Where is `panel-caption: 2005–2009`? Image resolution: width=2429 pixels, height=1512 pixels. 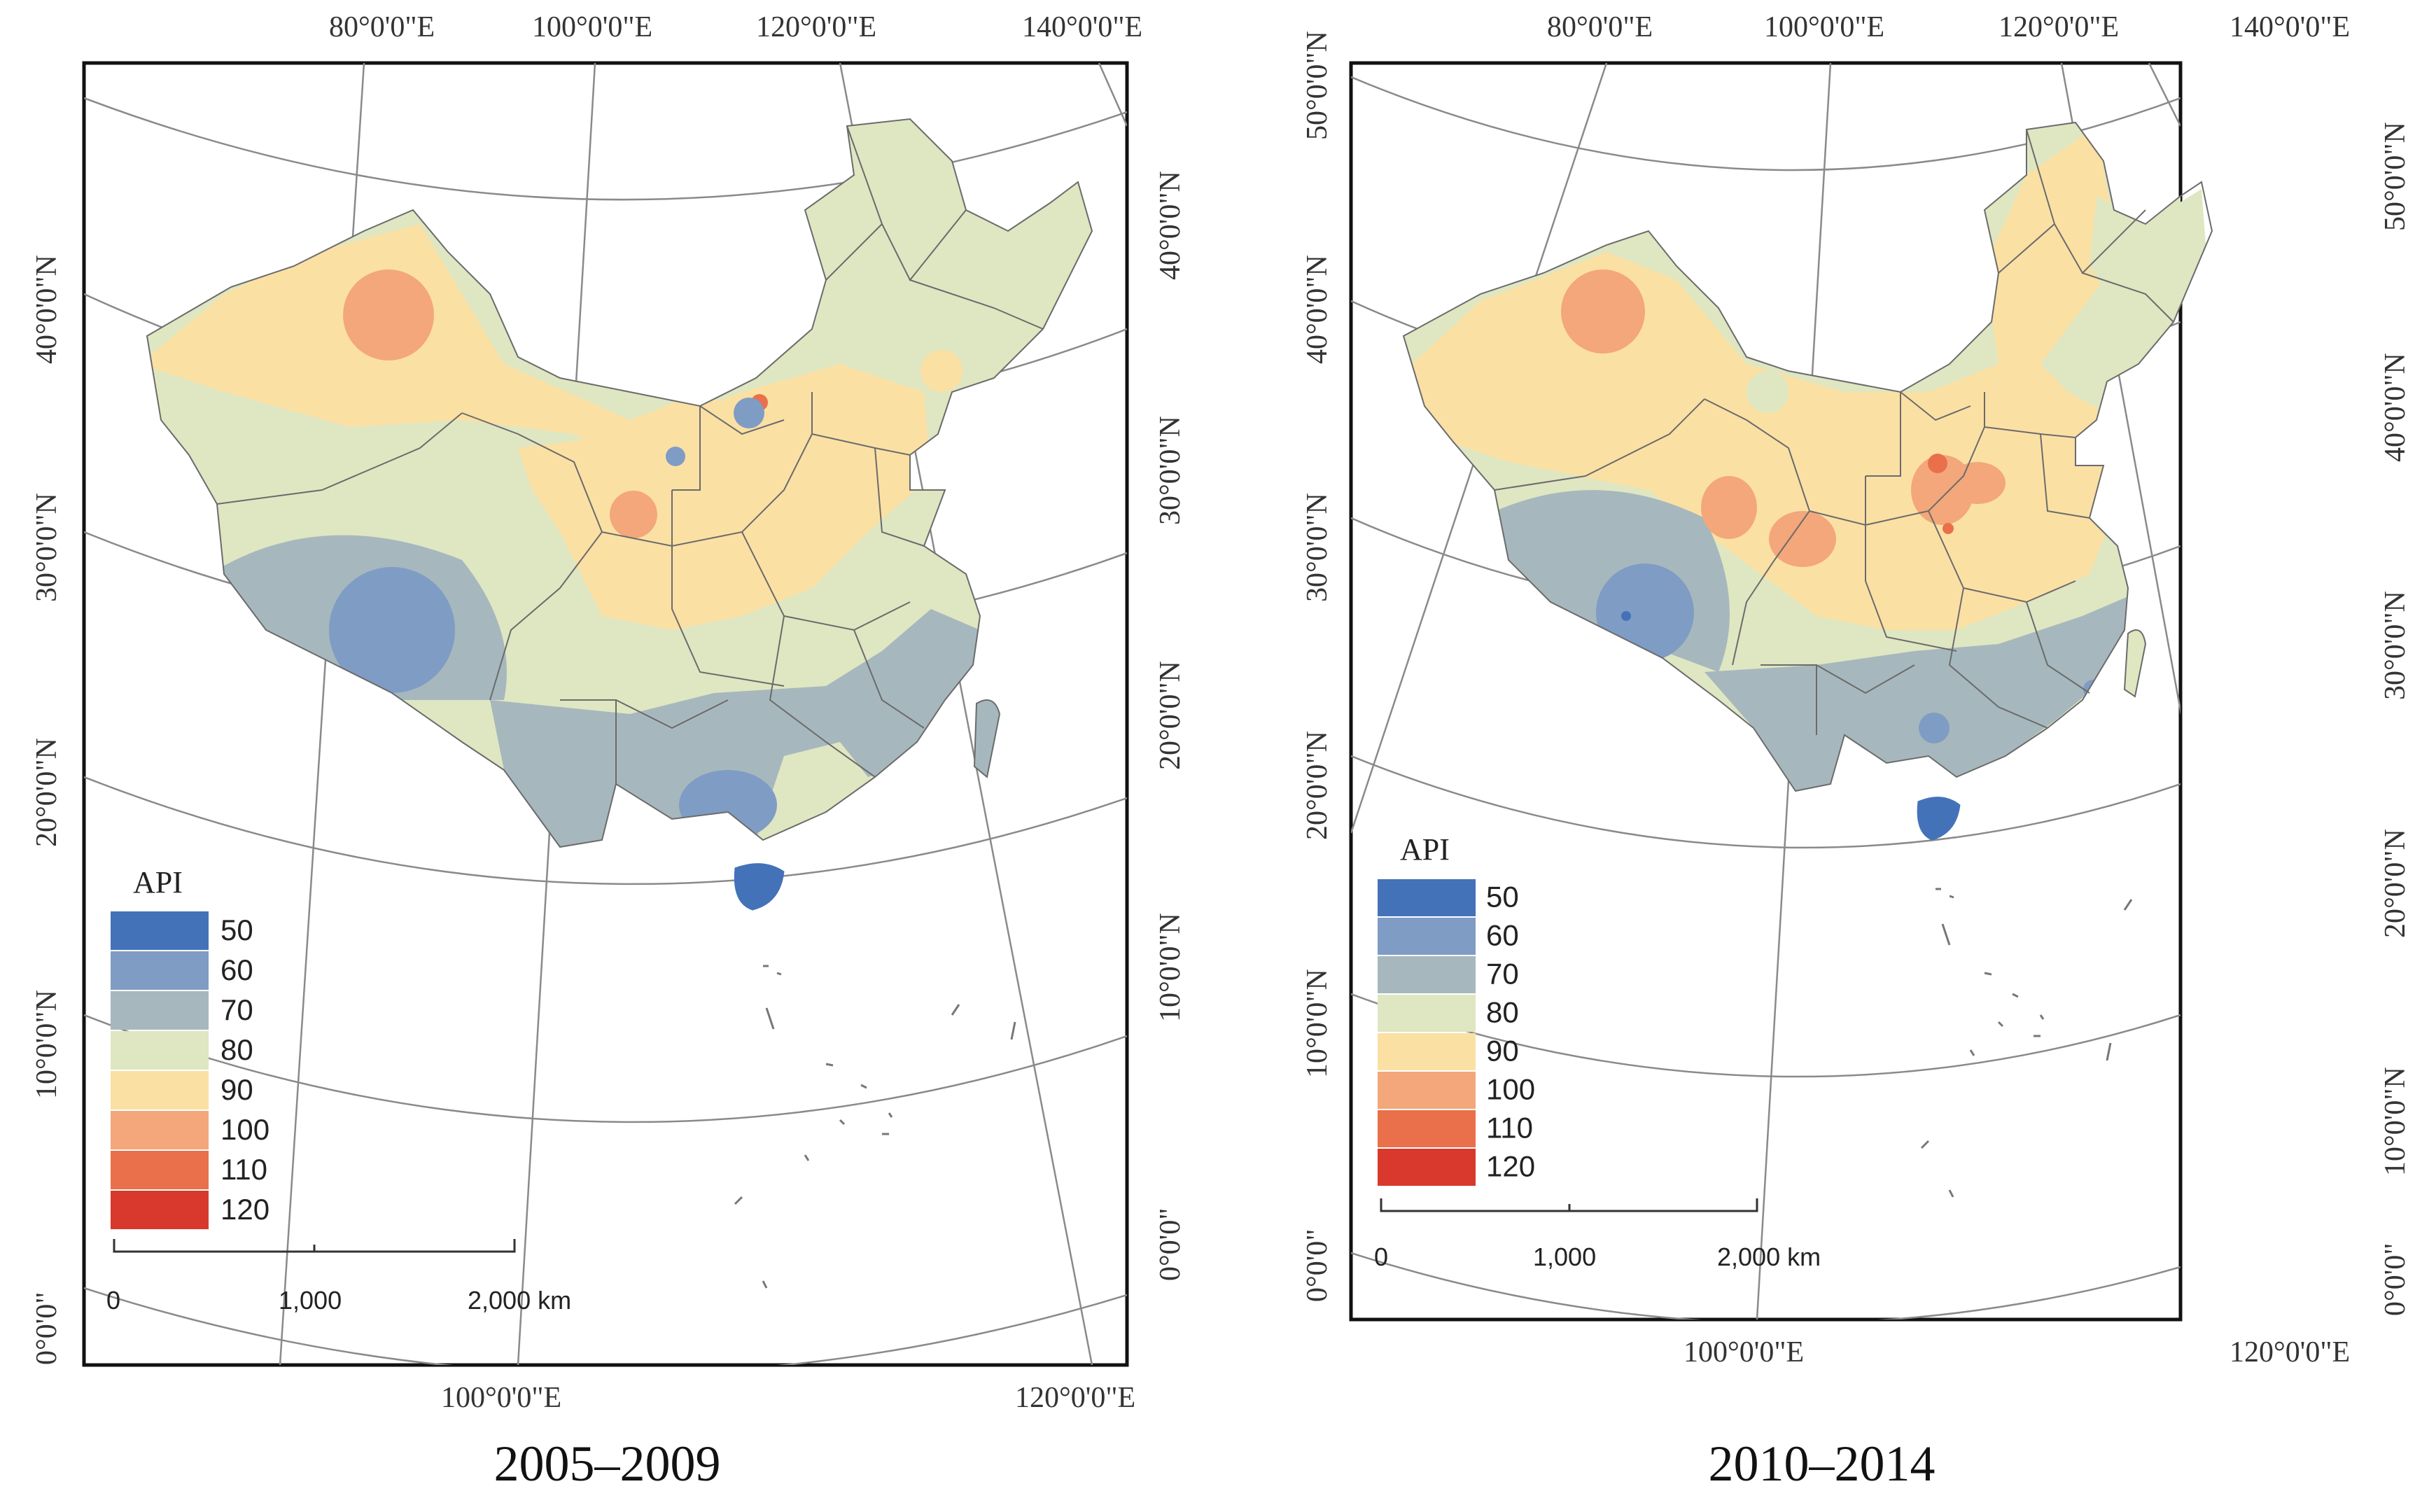
panel-caption: 2005–2009 is located at coordinates (607, 1464).